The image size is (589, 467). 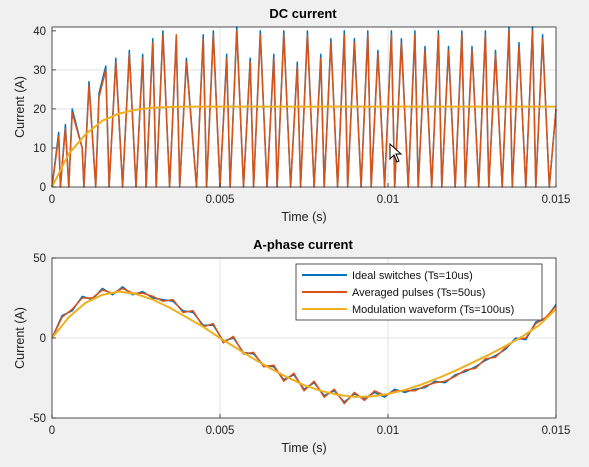 What do you see at coordinates (303, 244) in the screenshot?
I see `a-phase-current-title: A-phase current` at bounding box center [303, 244].